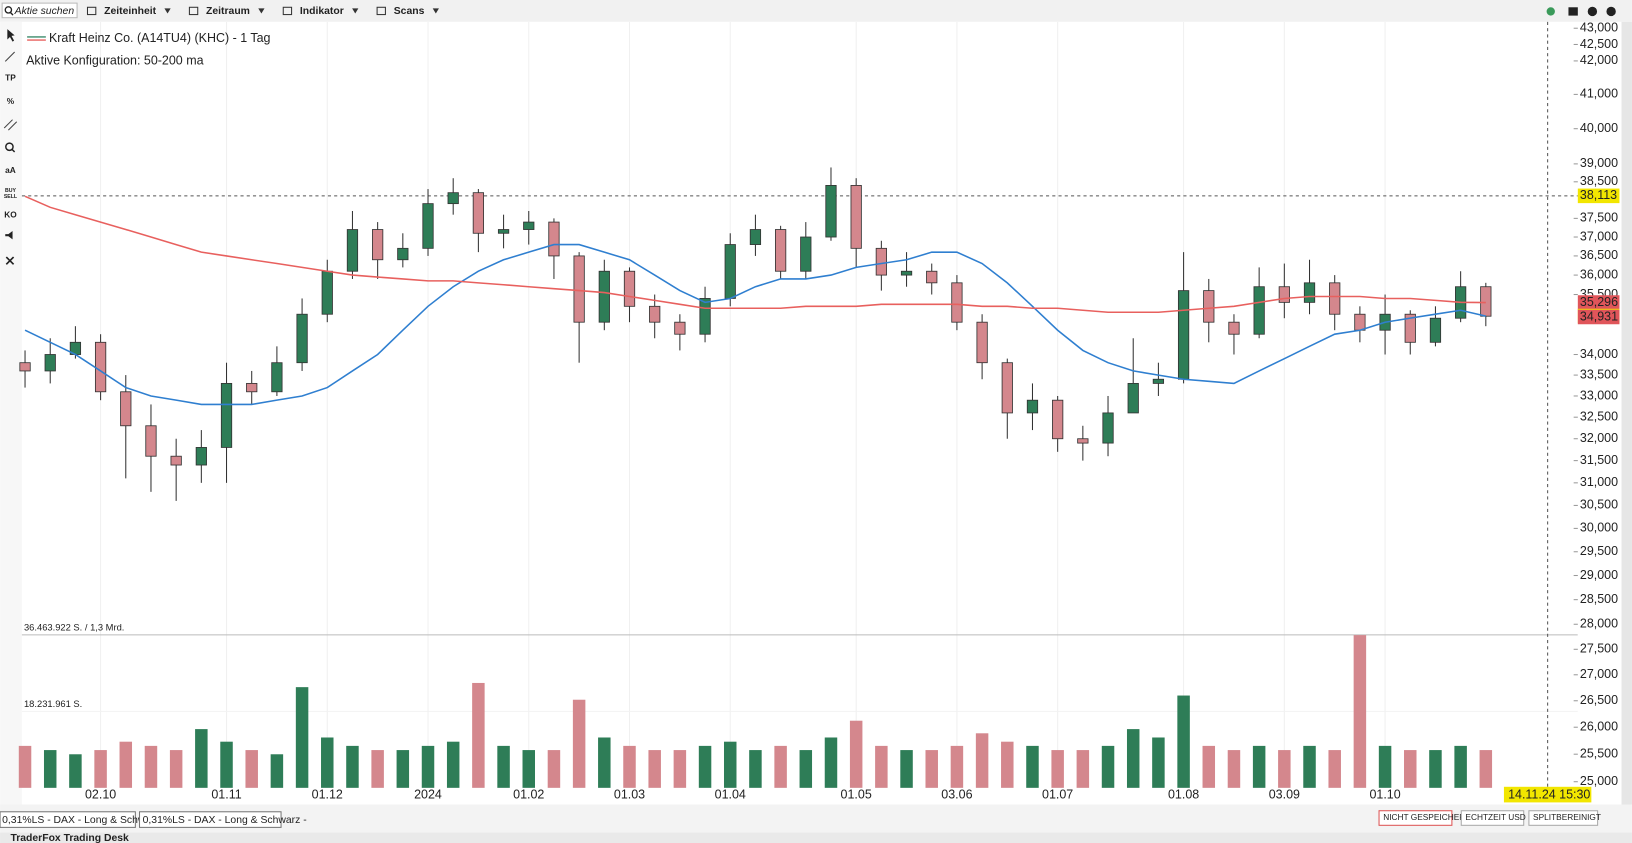  I want to click on y-tick-label: 30,500, so click(1599, 505).